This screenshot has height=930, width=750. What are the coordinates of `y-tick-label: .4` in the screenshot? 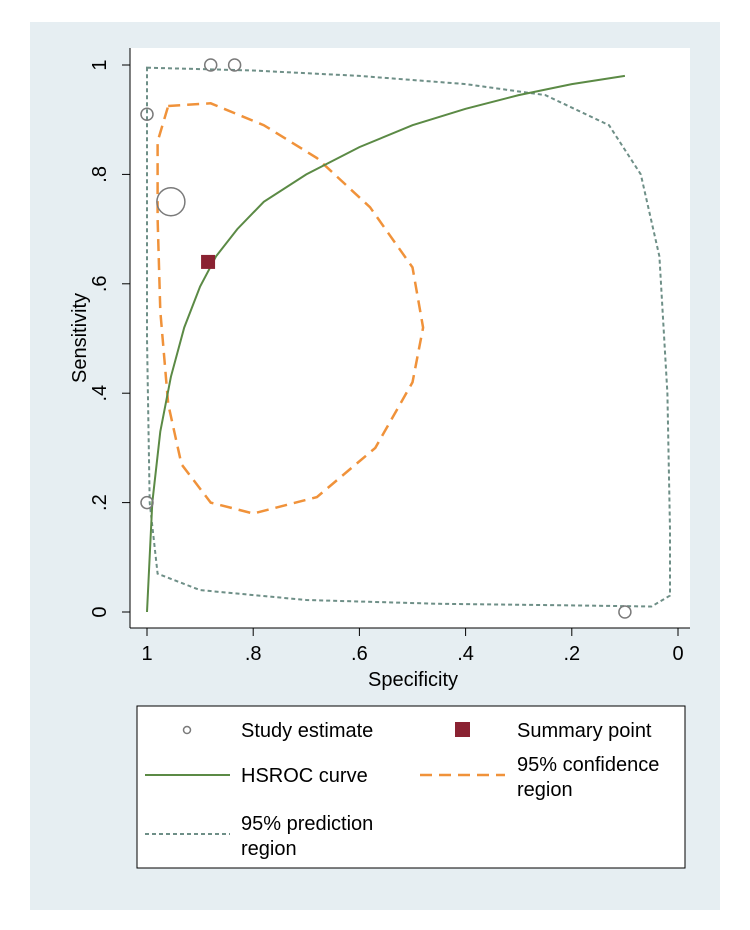 It's located at (100, 393).